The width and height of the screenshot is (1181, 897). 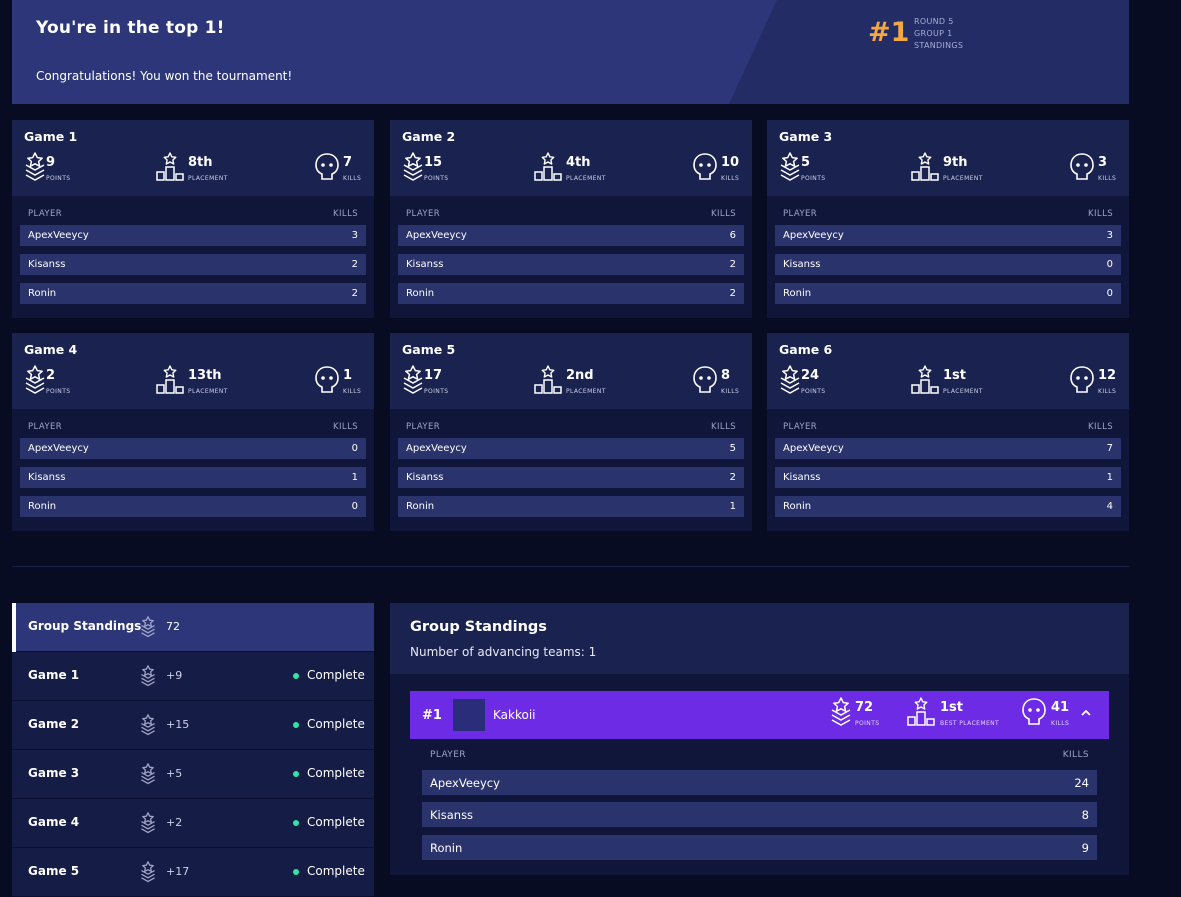 What do you see at coordinates (54, 675) in the screenshot?
I see `nav-item-label: Game 1` at bounding box center [54, 675].